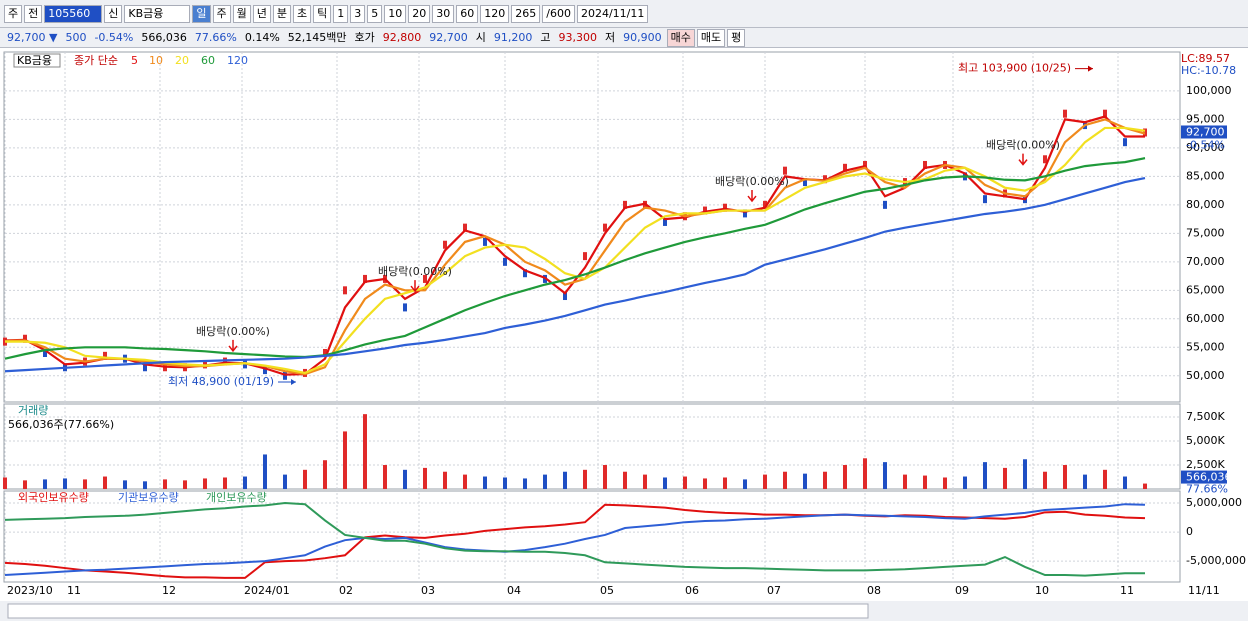  What do you see at coordinates (215, 37) in the screenshot?
I see `quote-field: 77.66%` at bounding box center [215, 37].